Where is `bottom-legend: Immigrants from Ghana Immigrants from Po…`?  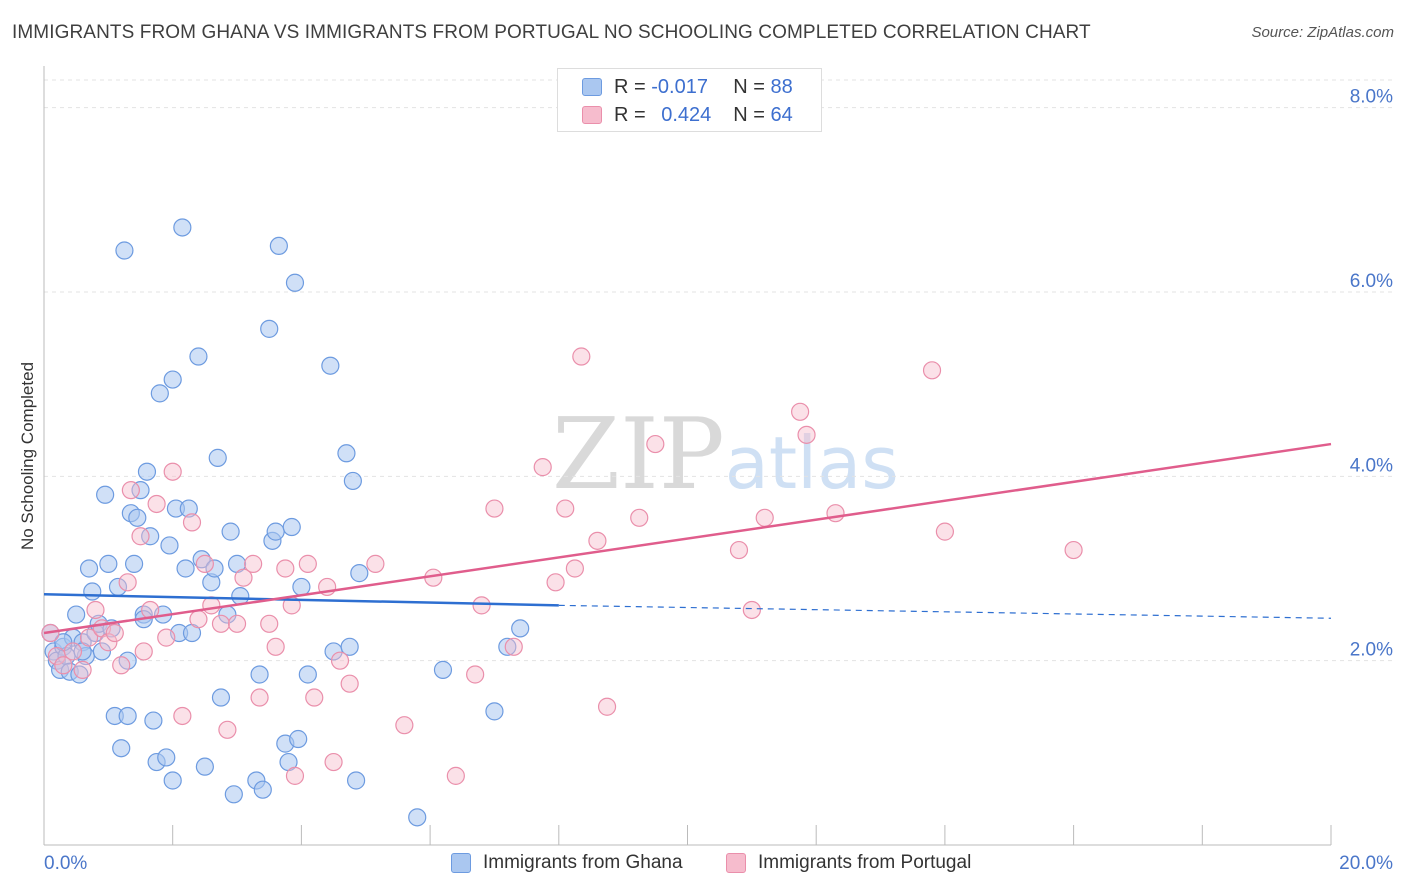
bottom-legend: Immigrants from Ghana Immigrants from Po… is located at coordinates (703, 865).